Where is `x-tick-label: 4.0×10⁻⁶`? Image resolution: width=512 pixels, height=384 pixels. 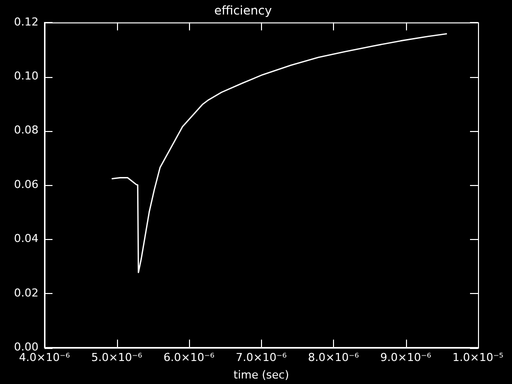
x-tick-label: 4.0×10⁻⁶ is located at coordinates (45, 357).